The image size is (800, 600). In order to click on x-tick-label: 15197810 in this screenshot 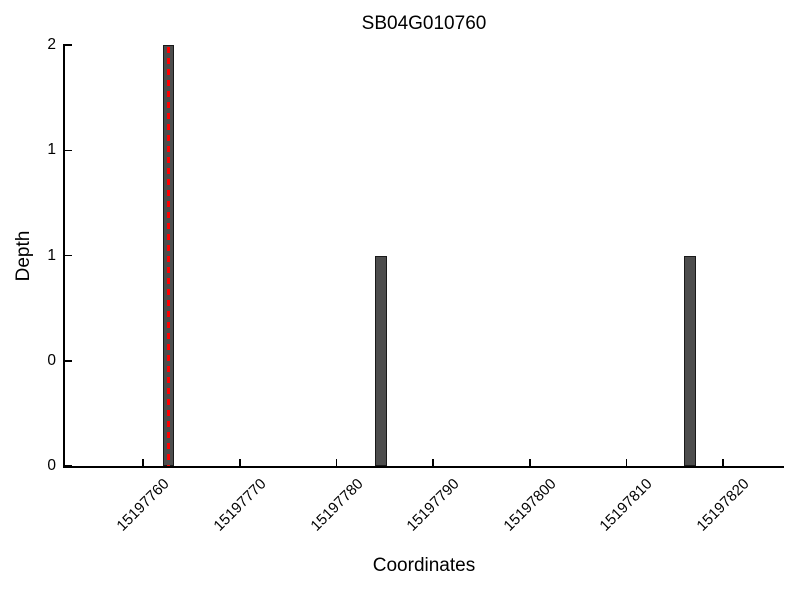, I will do `click(626, 505)`.